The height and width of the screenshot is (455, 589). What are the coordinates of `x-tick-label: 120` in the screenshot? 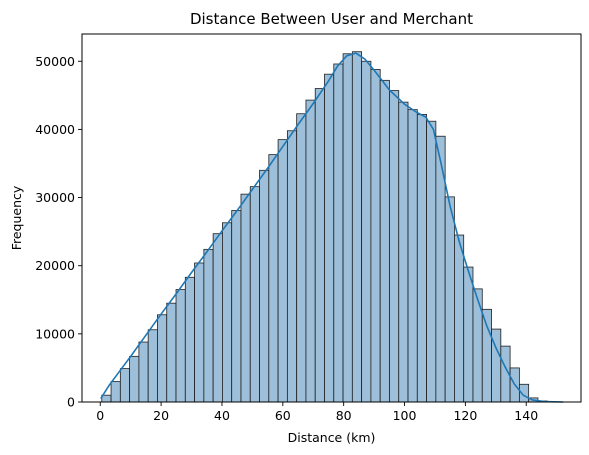 It's located at (465, 415).